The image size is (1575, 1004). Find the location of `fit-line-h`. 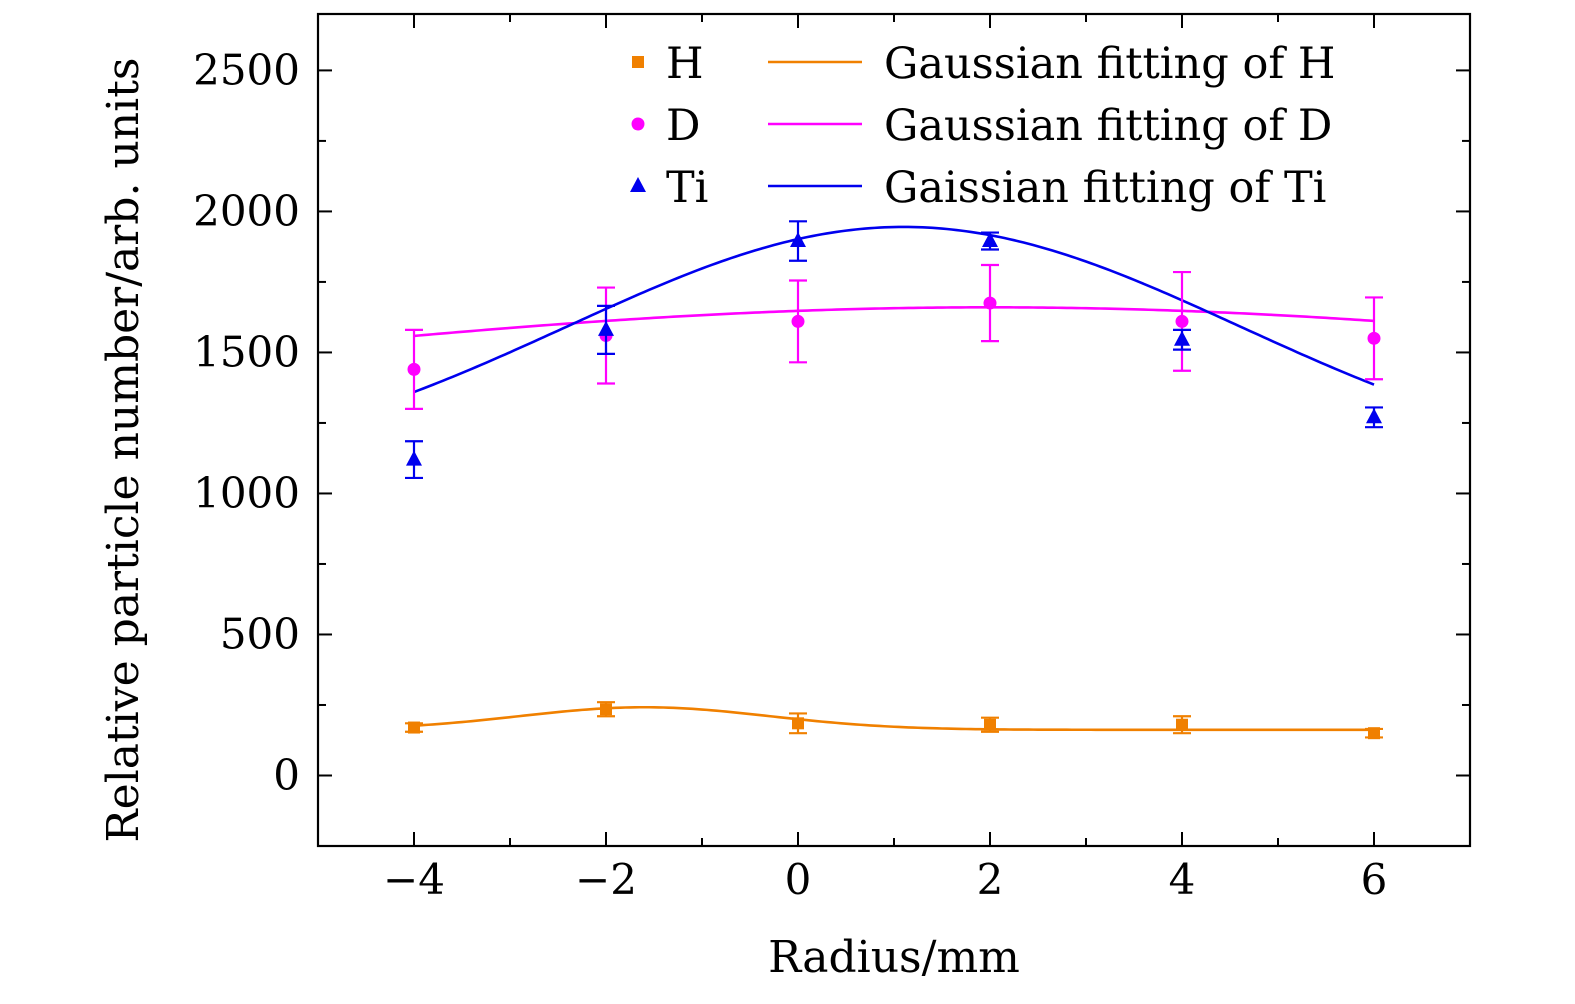

fit-line-h is located at coordinates (893, 718).